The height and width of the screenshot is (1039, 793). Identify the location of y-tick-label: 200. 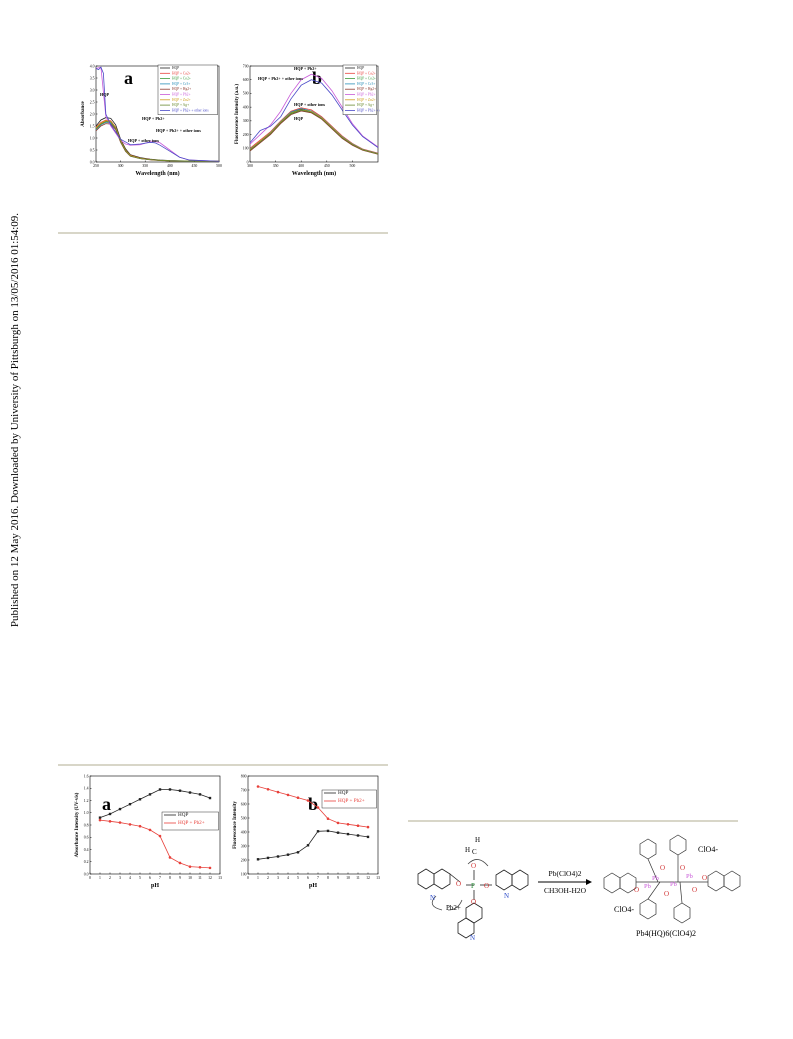
(244, 860).